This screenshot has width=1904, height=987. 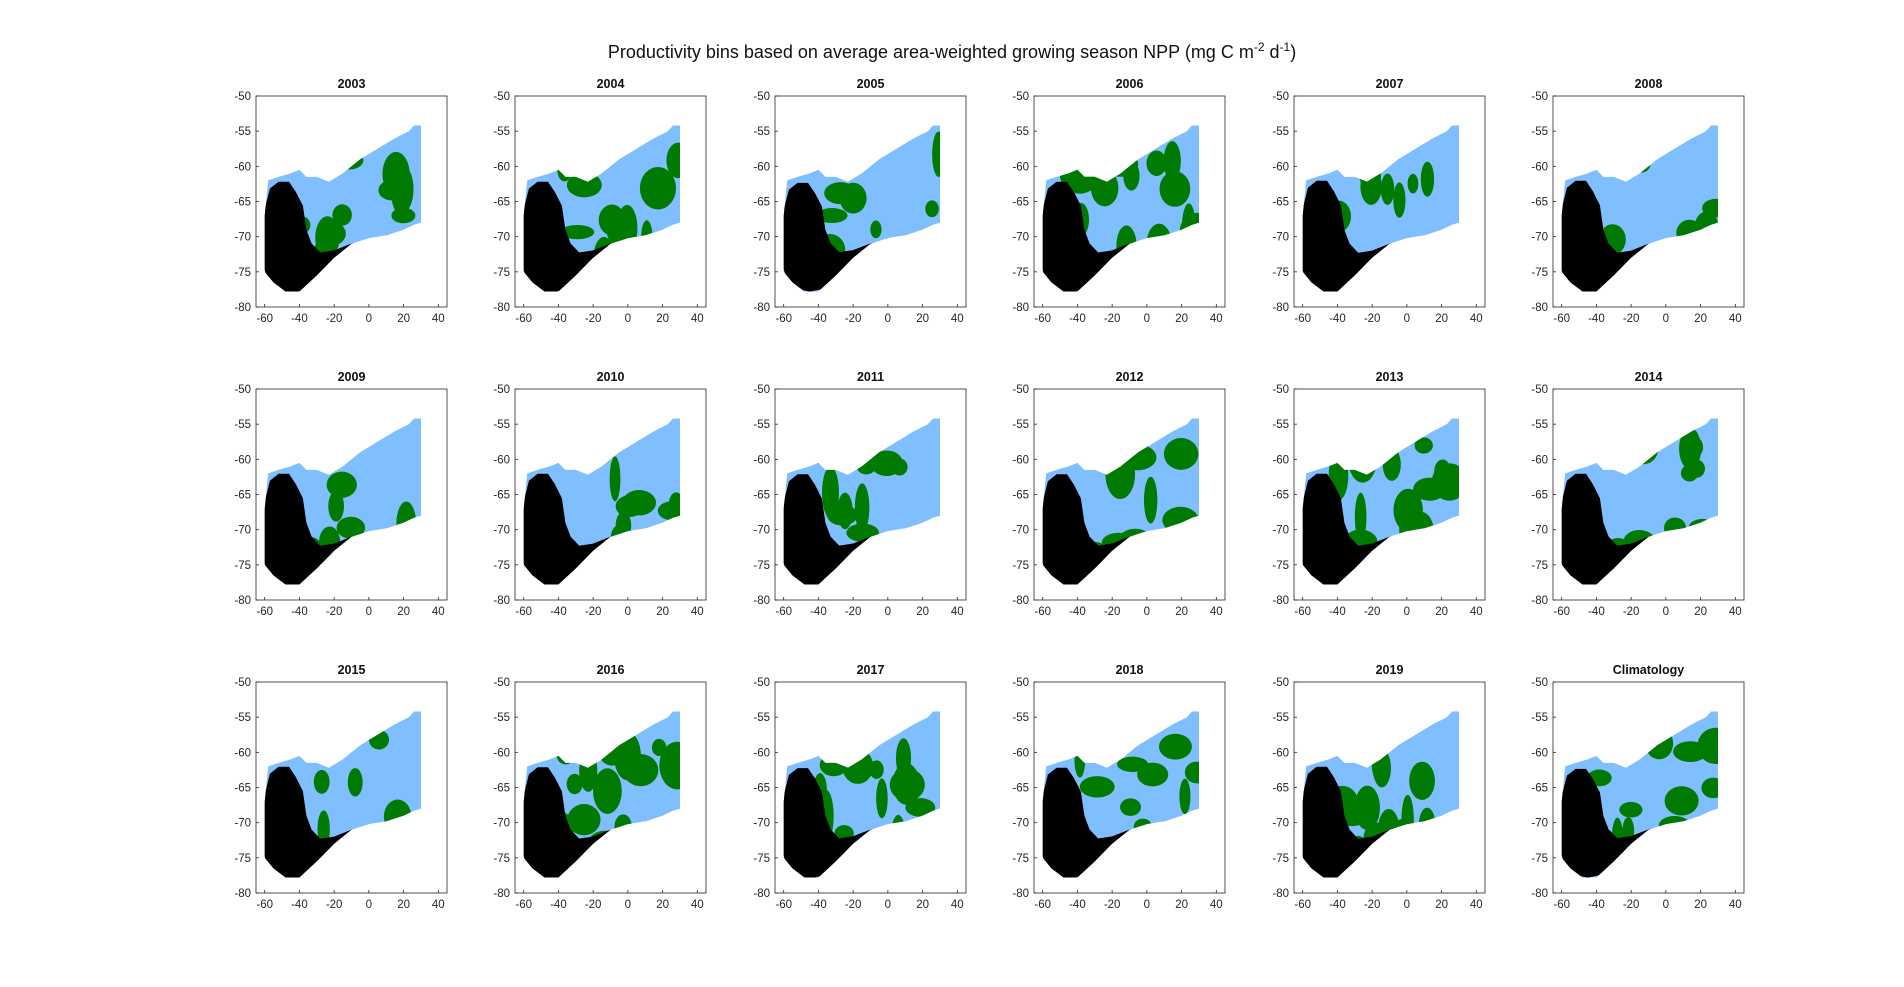 I want to click on map-panel: 2011 -60 -40 -20 0 20 40 -50 -55 -60 -65 -70 -75 -80, so click(x=860, y=494).